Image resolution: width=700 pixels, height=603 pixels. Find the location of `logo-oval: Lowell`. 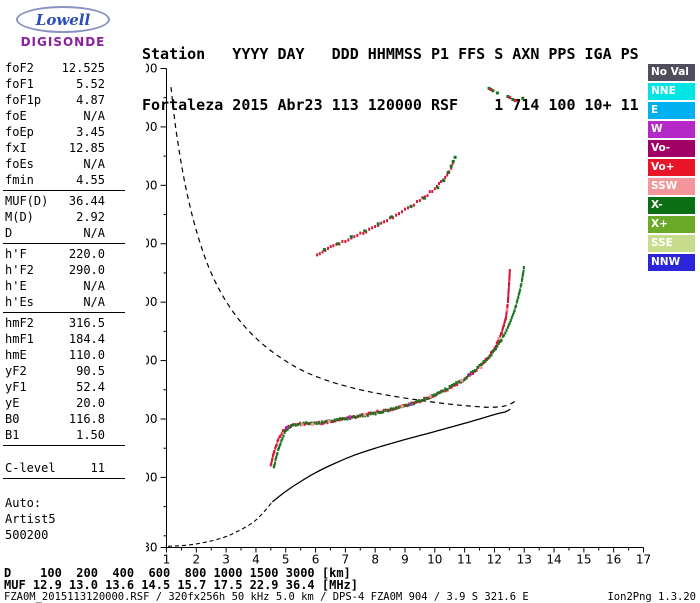

logo-oval: Lowell is located at coordinates (63, 19).